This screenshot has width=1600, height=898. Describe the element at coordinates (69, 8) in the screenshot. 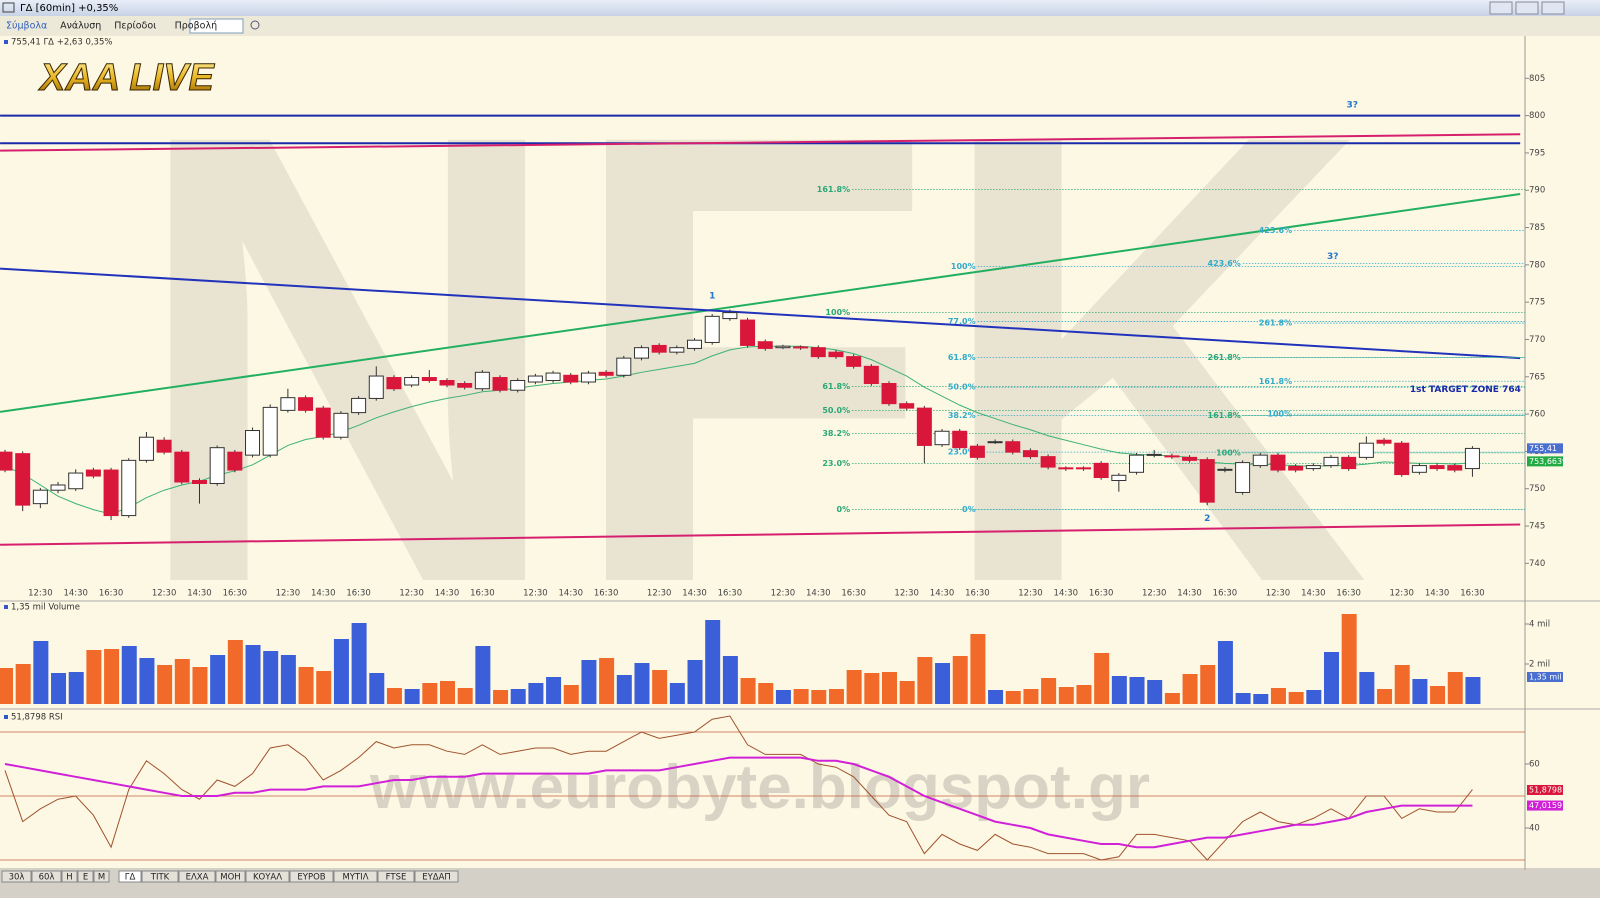

I see `window-title: ΓΔ [60min] +0,35%` at that location.